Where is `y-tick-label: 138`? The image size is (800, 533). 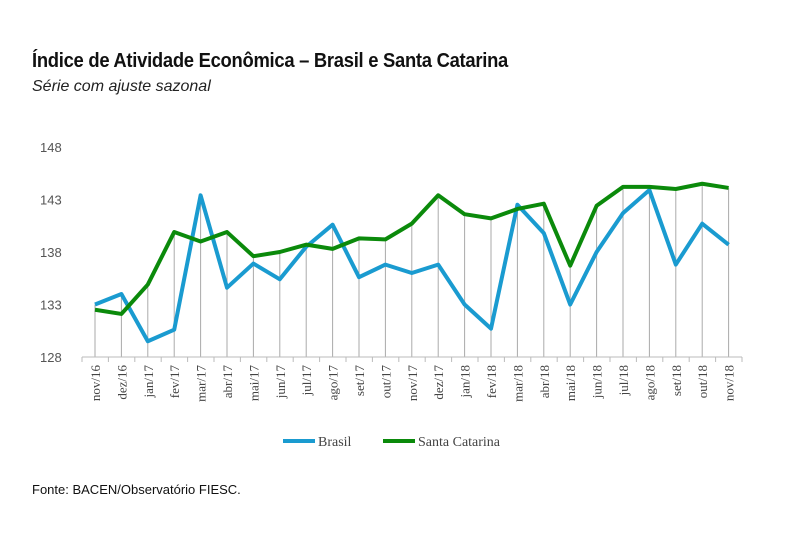 y-tick-label: 138 is located at coordinates (51, 252).